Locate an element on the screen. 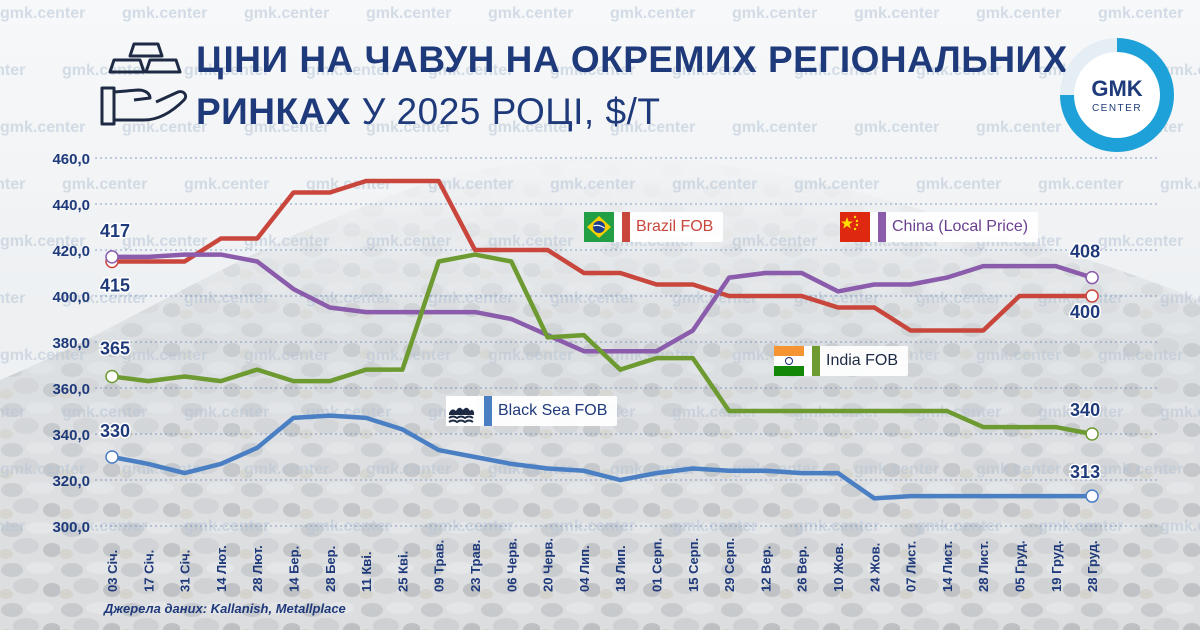 This screenshot has height=630, width=1200. legend-india: India FOB is located at coordinates (841, 361).